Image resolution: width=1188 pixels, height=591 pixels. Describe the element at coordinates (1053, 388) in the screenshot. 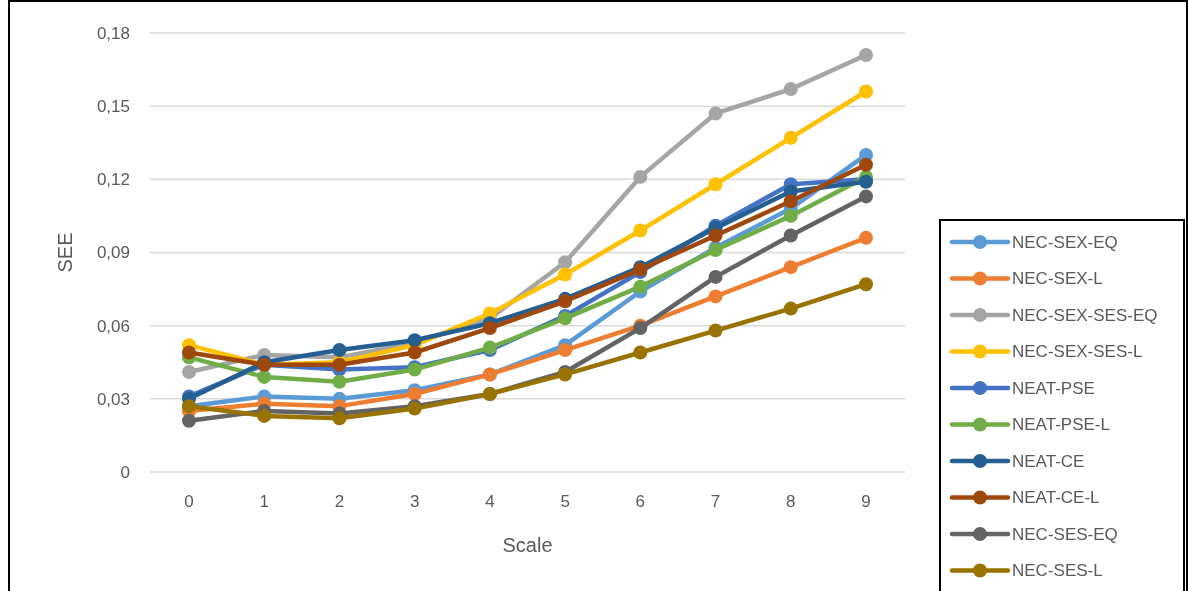

I see `legend-label: NEAT-PSE` at that location.